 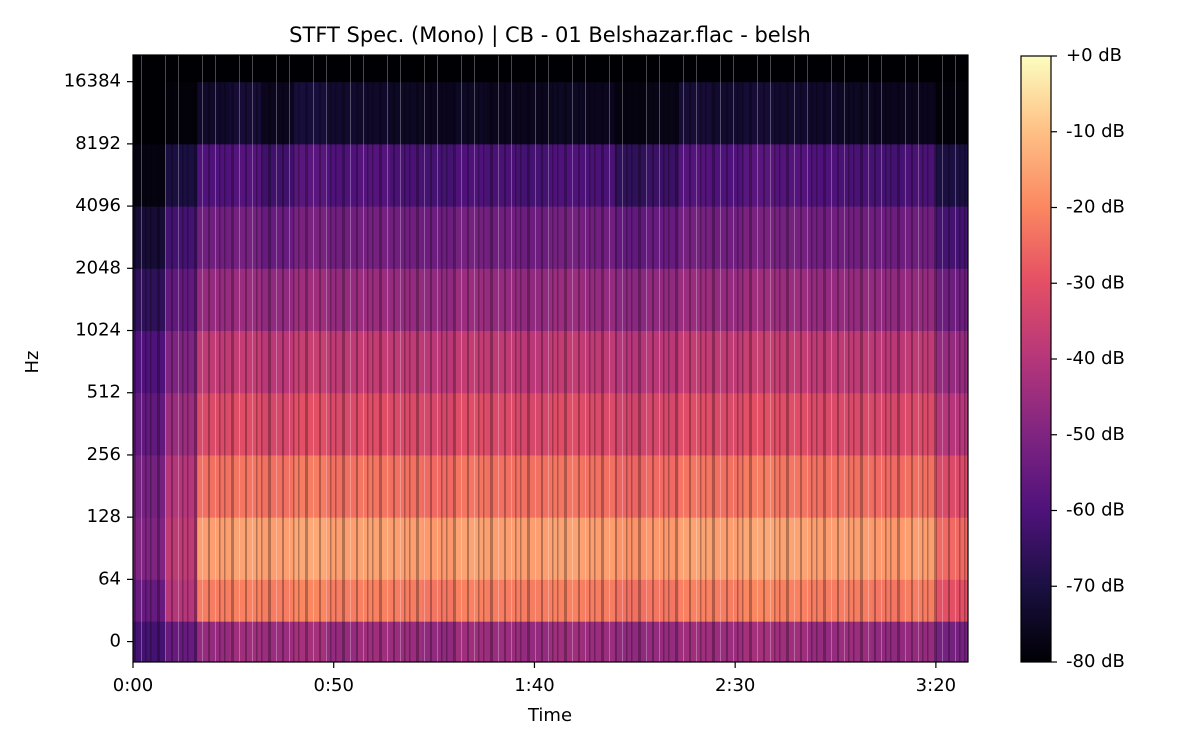 What do you see at coordinates (1094, 55) in the screenshot?
I see `colorbar-tick-label: +0 dB` at bounding box center [1094, 55].